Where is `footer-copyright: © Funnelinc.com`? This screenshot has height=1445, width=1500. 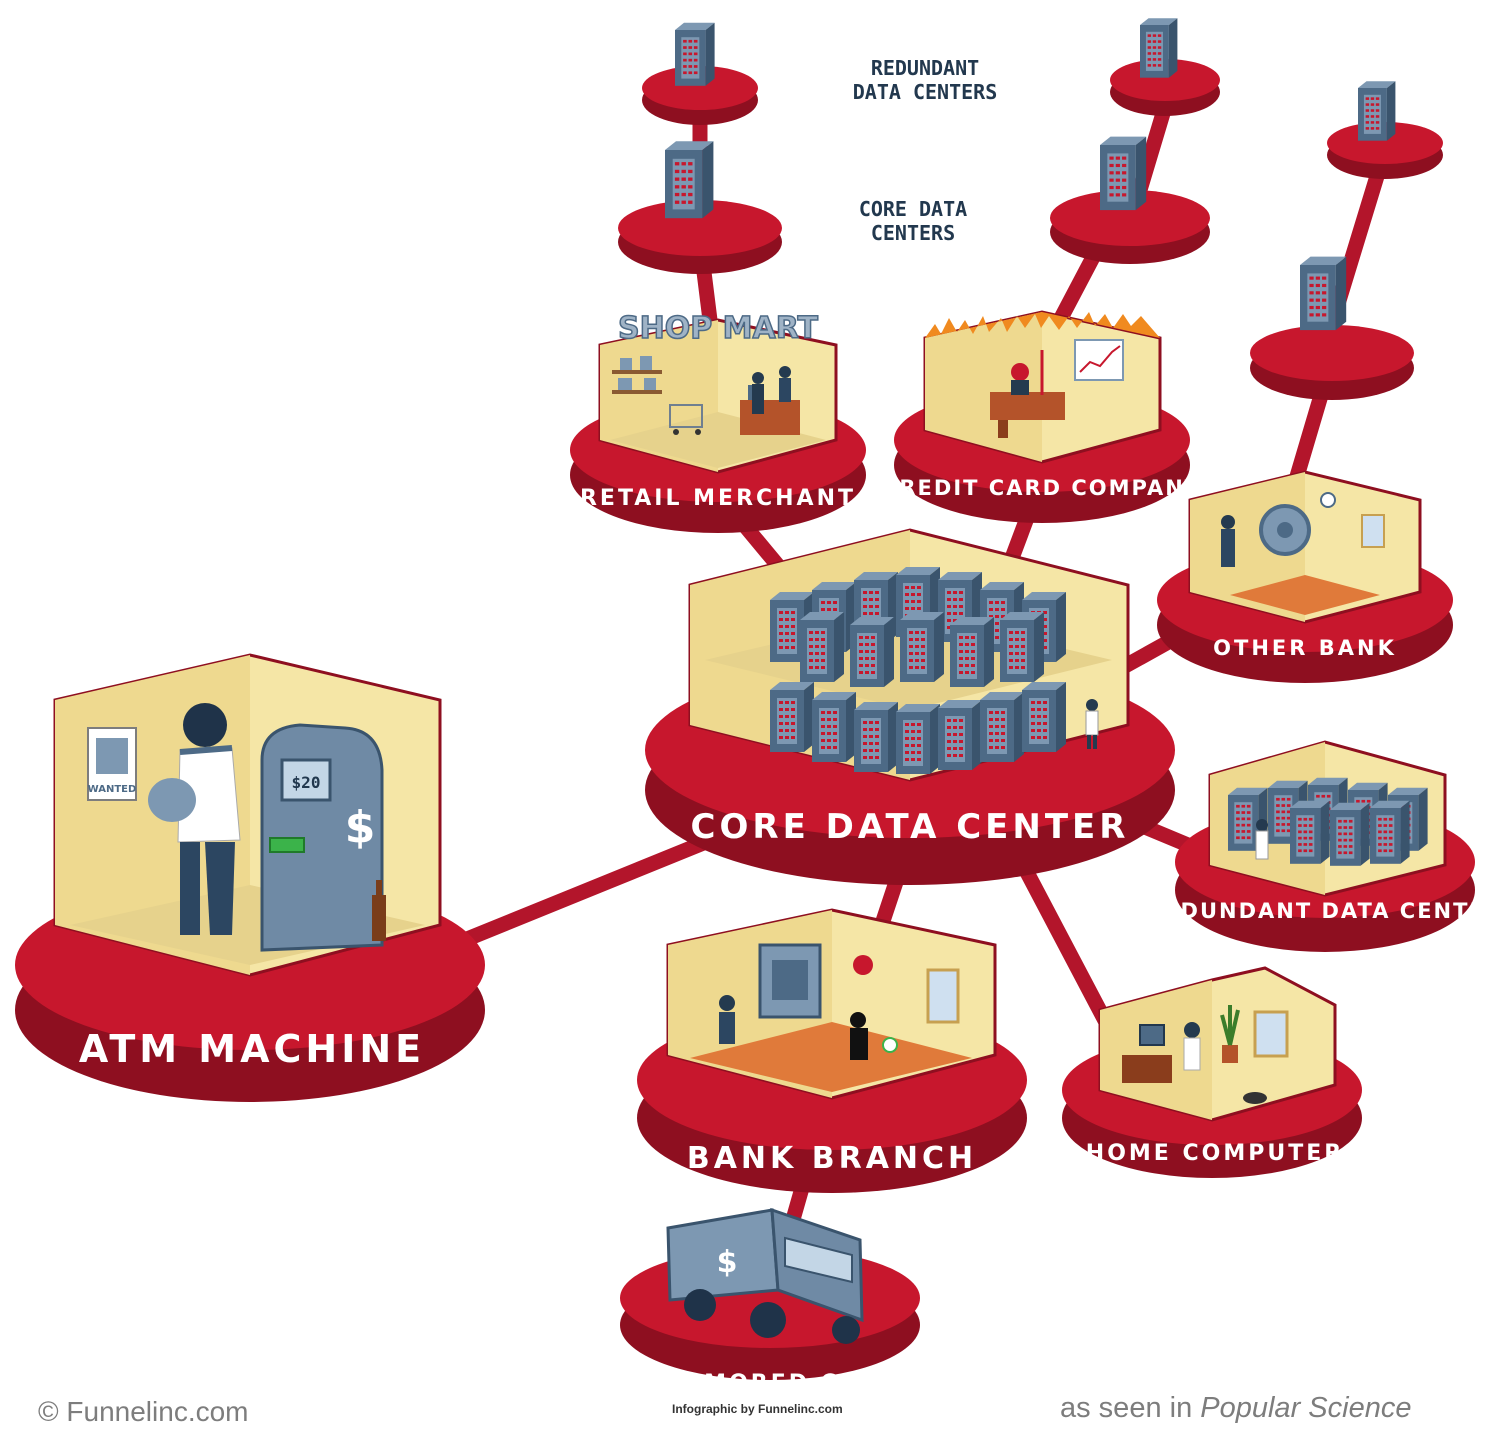
footer-copyright: © Funnelinc.com is located at coordinates (143, 1411).